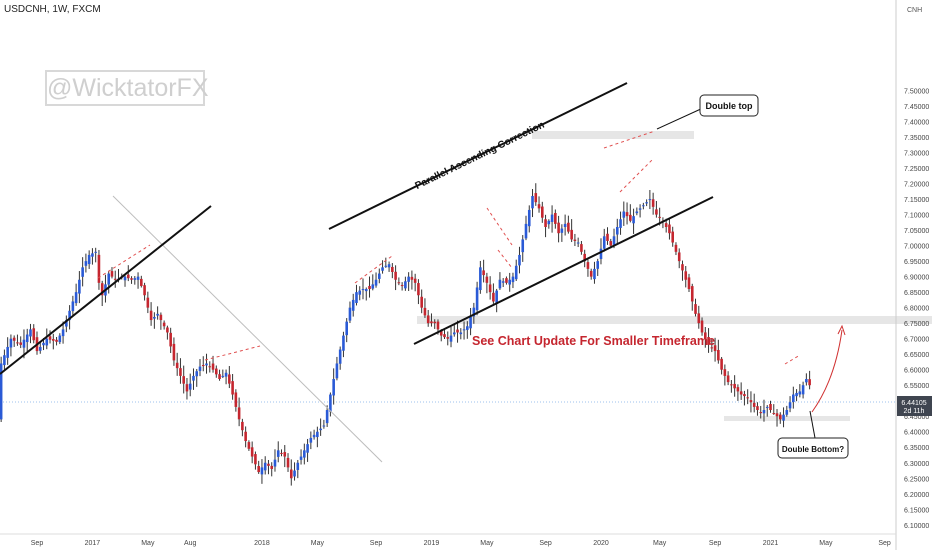 Image resolution: width=932 pixels, height=550 pixels. I want to click on double-bottom-label: Double Bottom?, so click(813, 449).